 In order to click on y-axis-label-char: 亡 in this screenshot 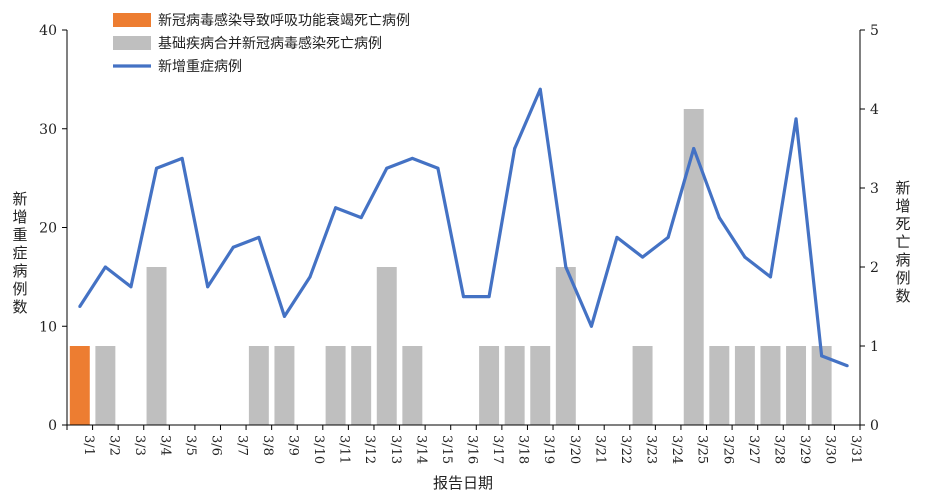, I will do `click(902, 242)`.